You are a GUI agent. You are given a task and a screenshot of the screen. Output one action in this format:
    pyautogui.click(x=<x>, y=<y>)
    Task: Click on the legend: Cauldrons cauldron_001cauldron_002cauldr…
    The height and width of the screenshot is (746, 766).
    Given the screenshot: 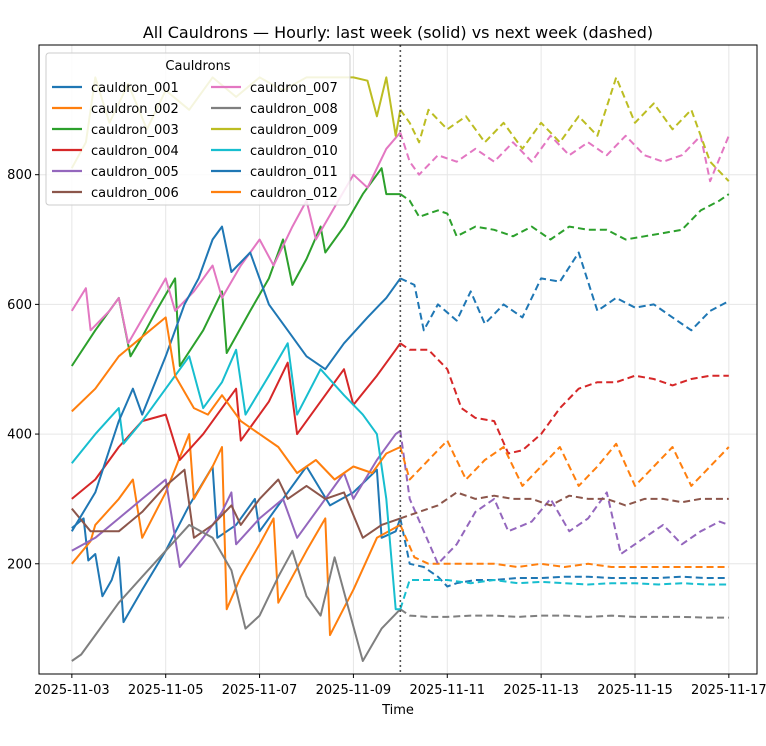 What is the action you would take?
    pyautogui.click(x=198, y=129)
    